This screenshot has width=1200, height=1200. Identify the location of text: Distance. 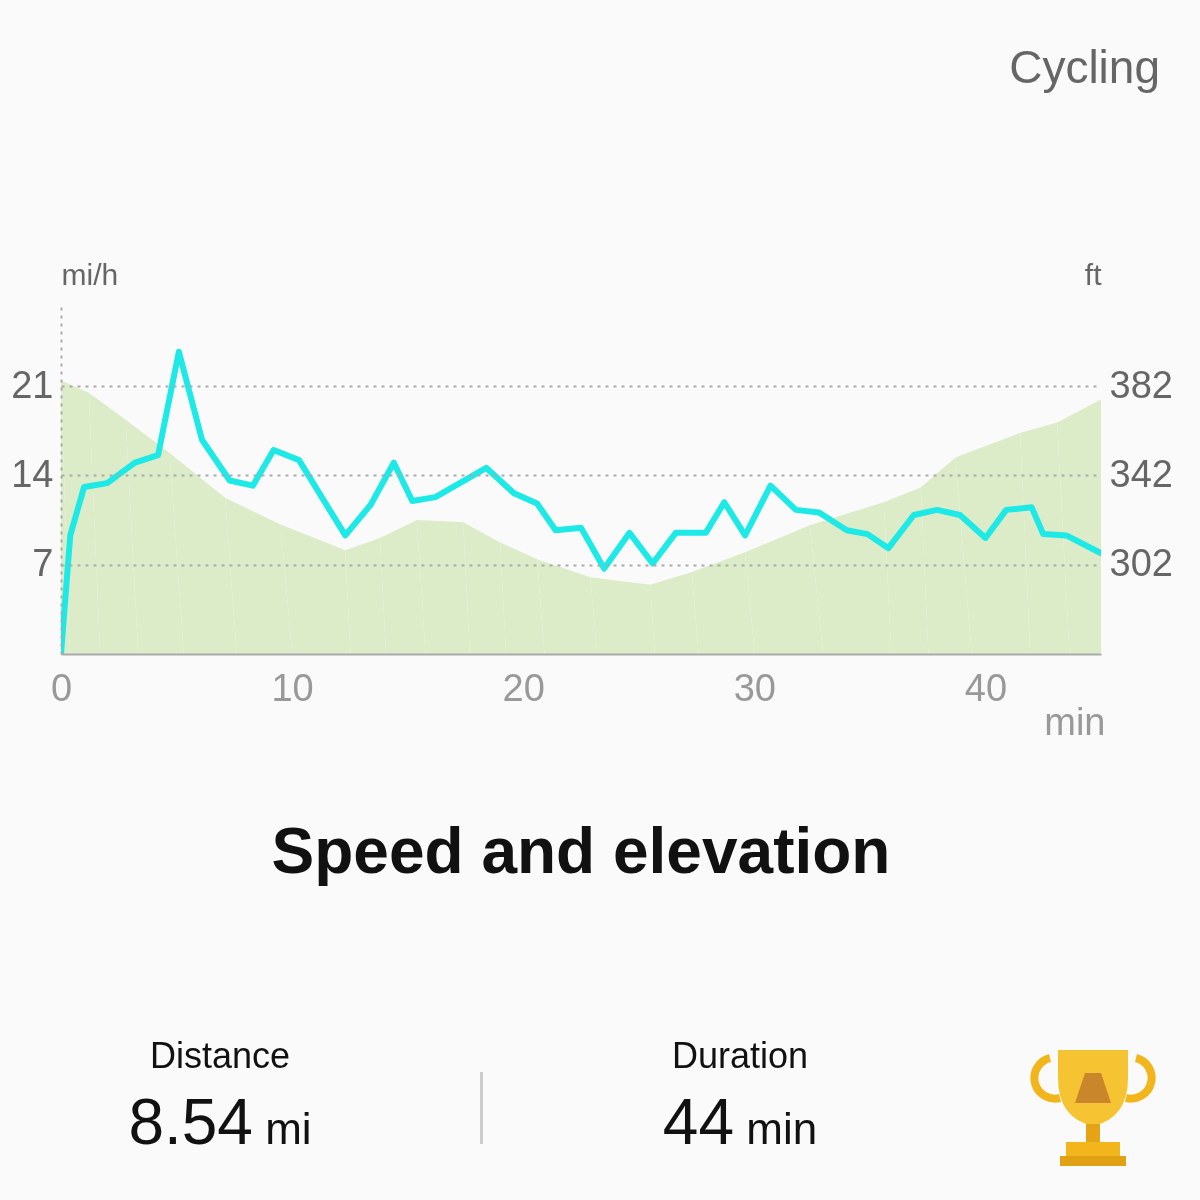
(220, 1056).